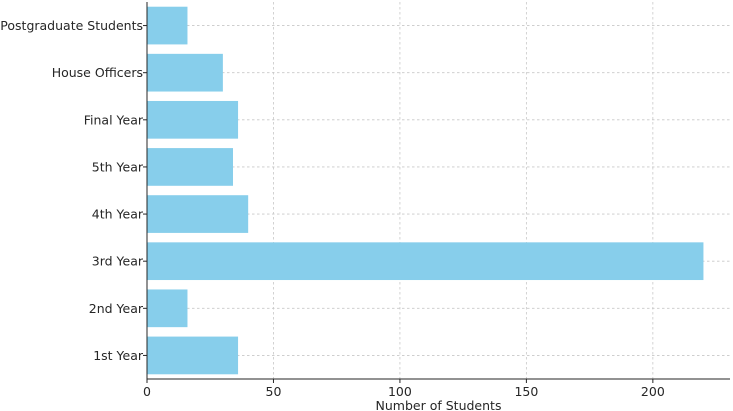 The image size is (733, 411). Describe the element at coordinates (167, 25) in the screenshot. I see `bar-postgraduate-students` at that location.